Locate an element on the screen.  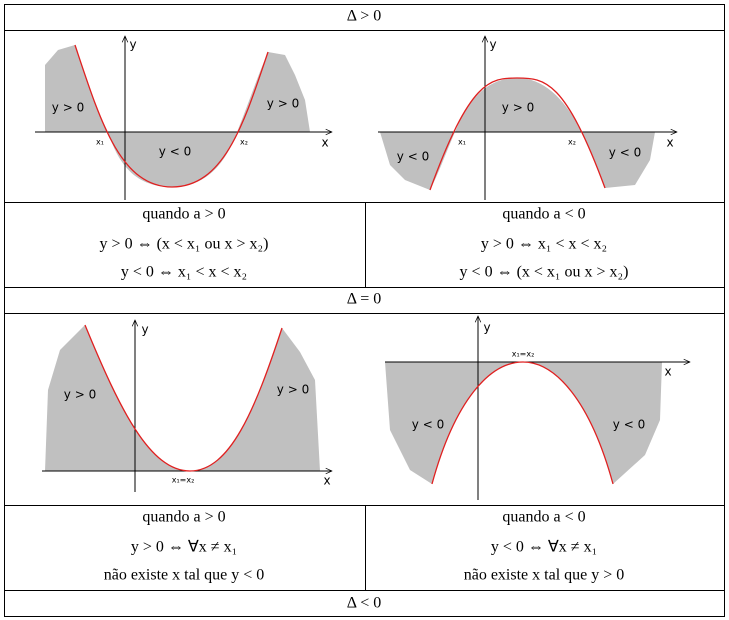
caption-line: y < 0 ⇔ (x < x₁ ou x > x₂) is located at coordinates (544, 272).